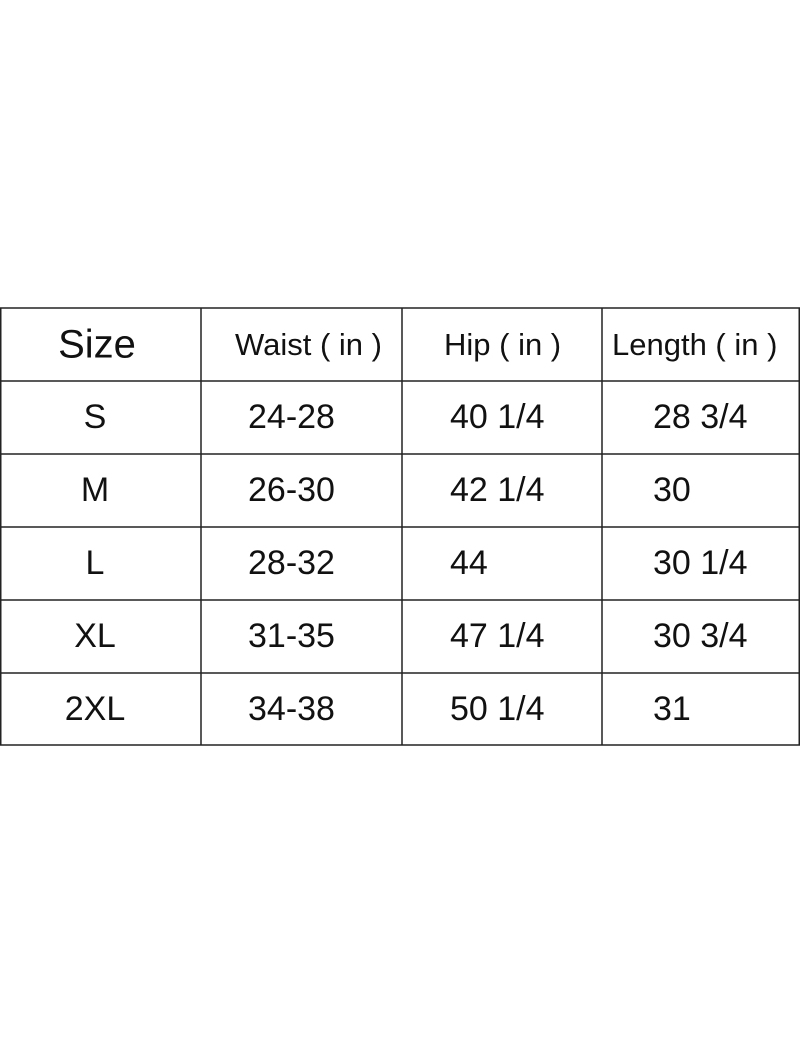 Image resolution: width=800 pixels, height=1050 pixels. Describe the element at coordinates (291, 563) in the screenshot. I see `value-cell: 28-32` at that location.